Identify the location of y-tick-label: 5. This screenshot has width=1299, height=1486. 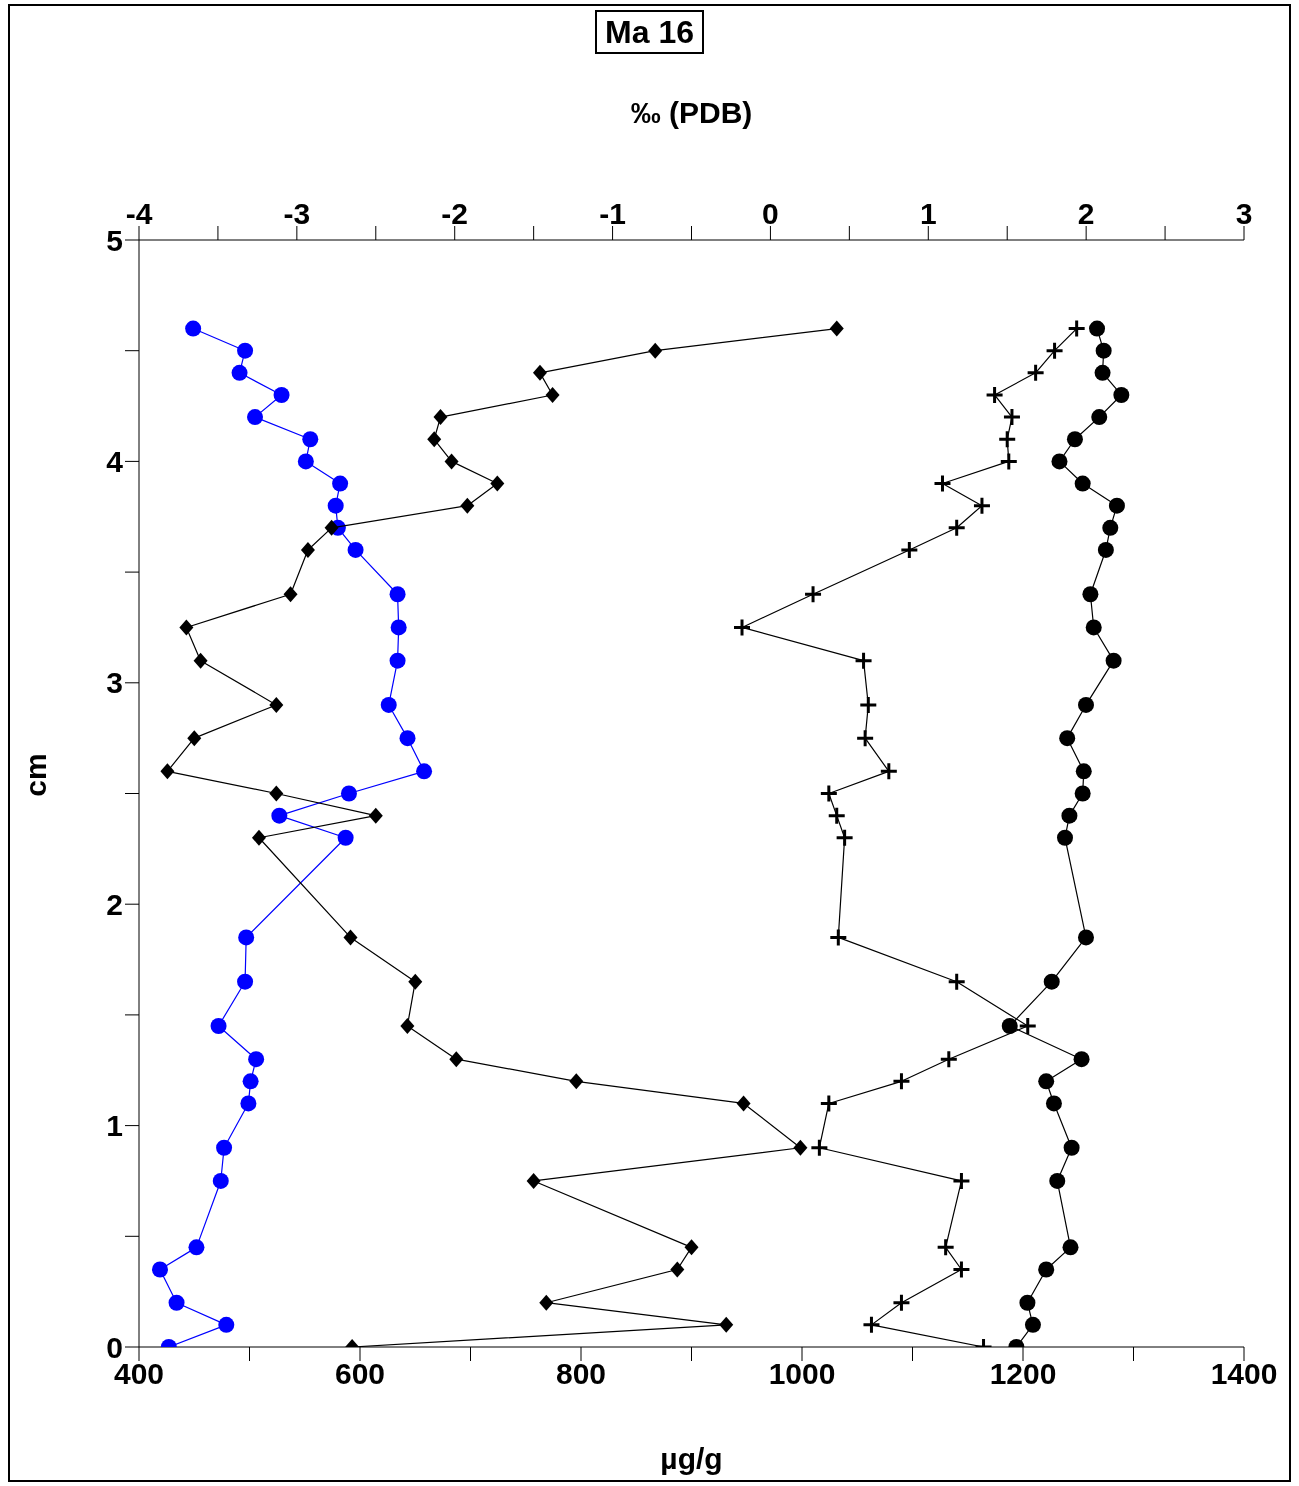
(114, 240).